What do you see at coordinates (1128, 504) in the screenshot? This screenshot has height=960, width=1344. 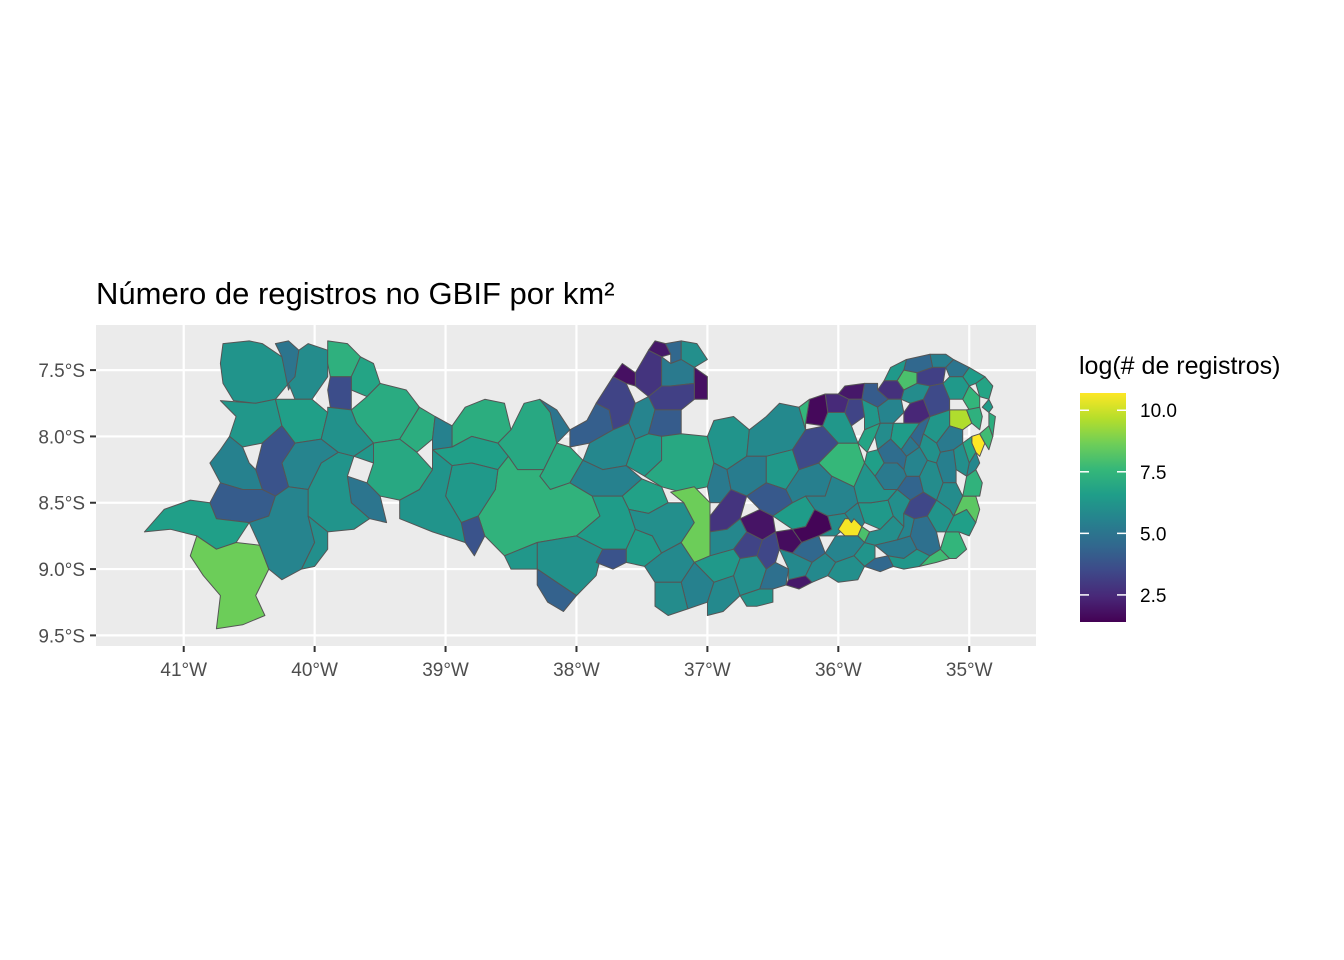 I see `legend-ticks: 2.5 5.0 7.5 10.0` at bounding box center [1128, 504].